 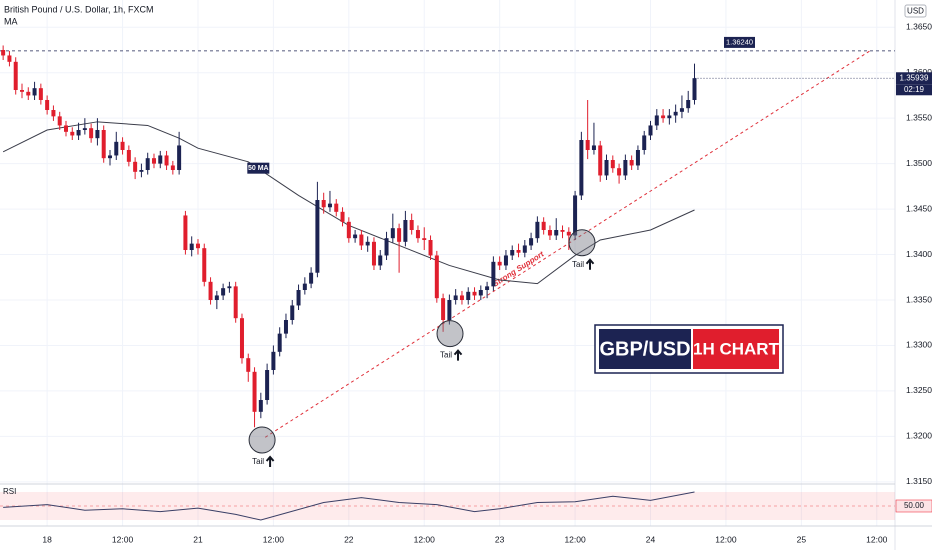 What do you see at coordinates (919, 345) in the screenshot?
I see `y-tick-label: 1.33000` at bounding box center [919, 345].